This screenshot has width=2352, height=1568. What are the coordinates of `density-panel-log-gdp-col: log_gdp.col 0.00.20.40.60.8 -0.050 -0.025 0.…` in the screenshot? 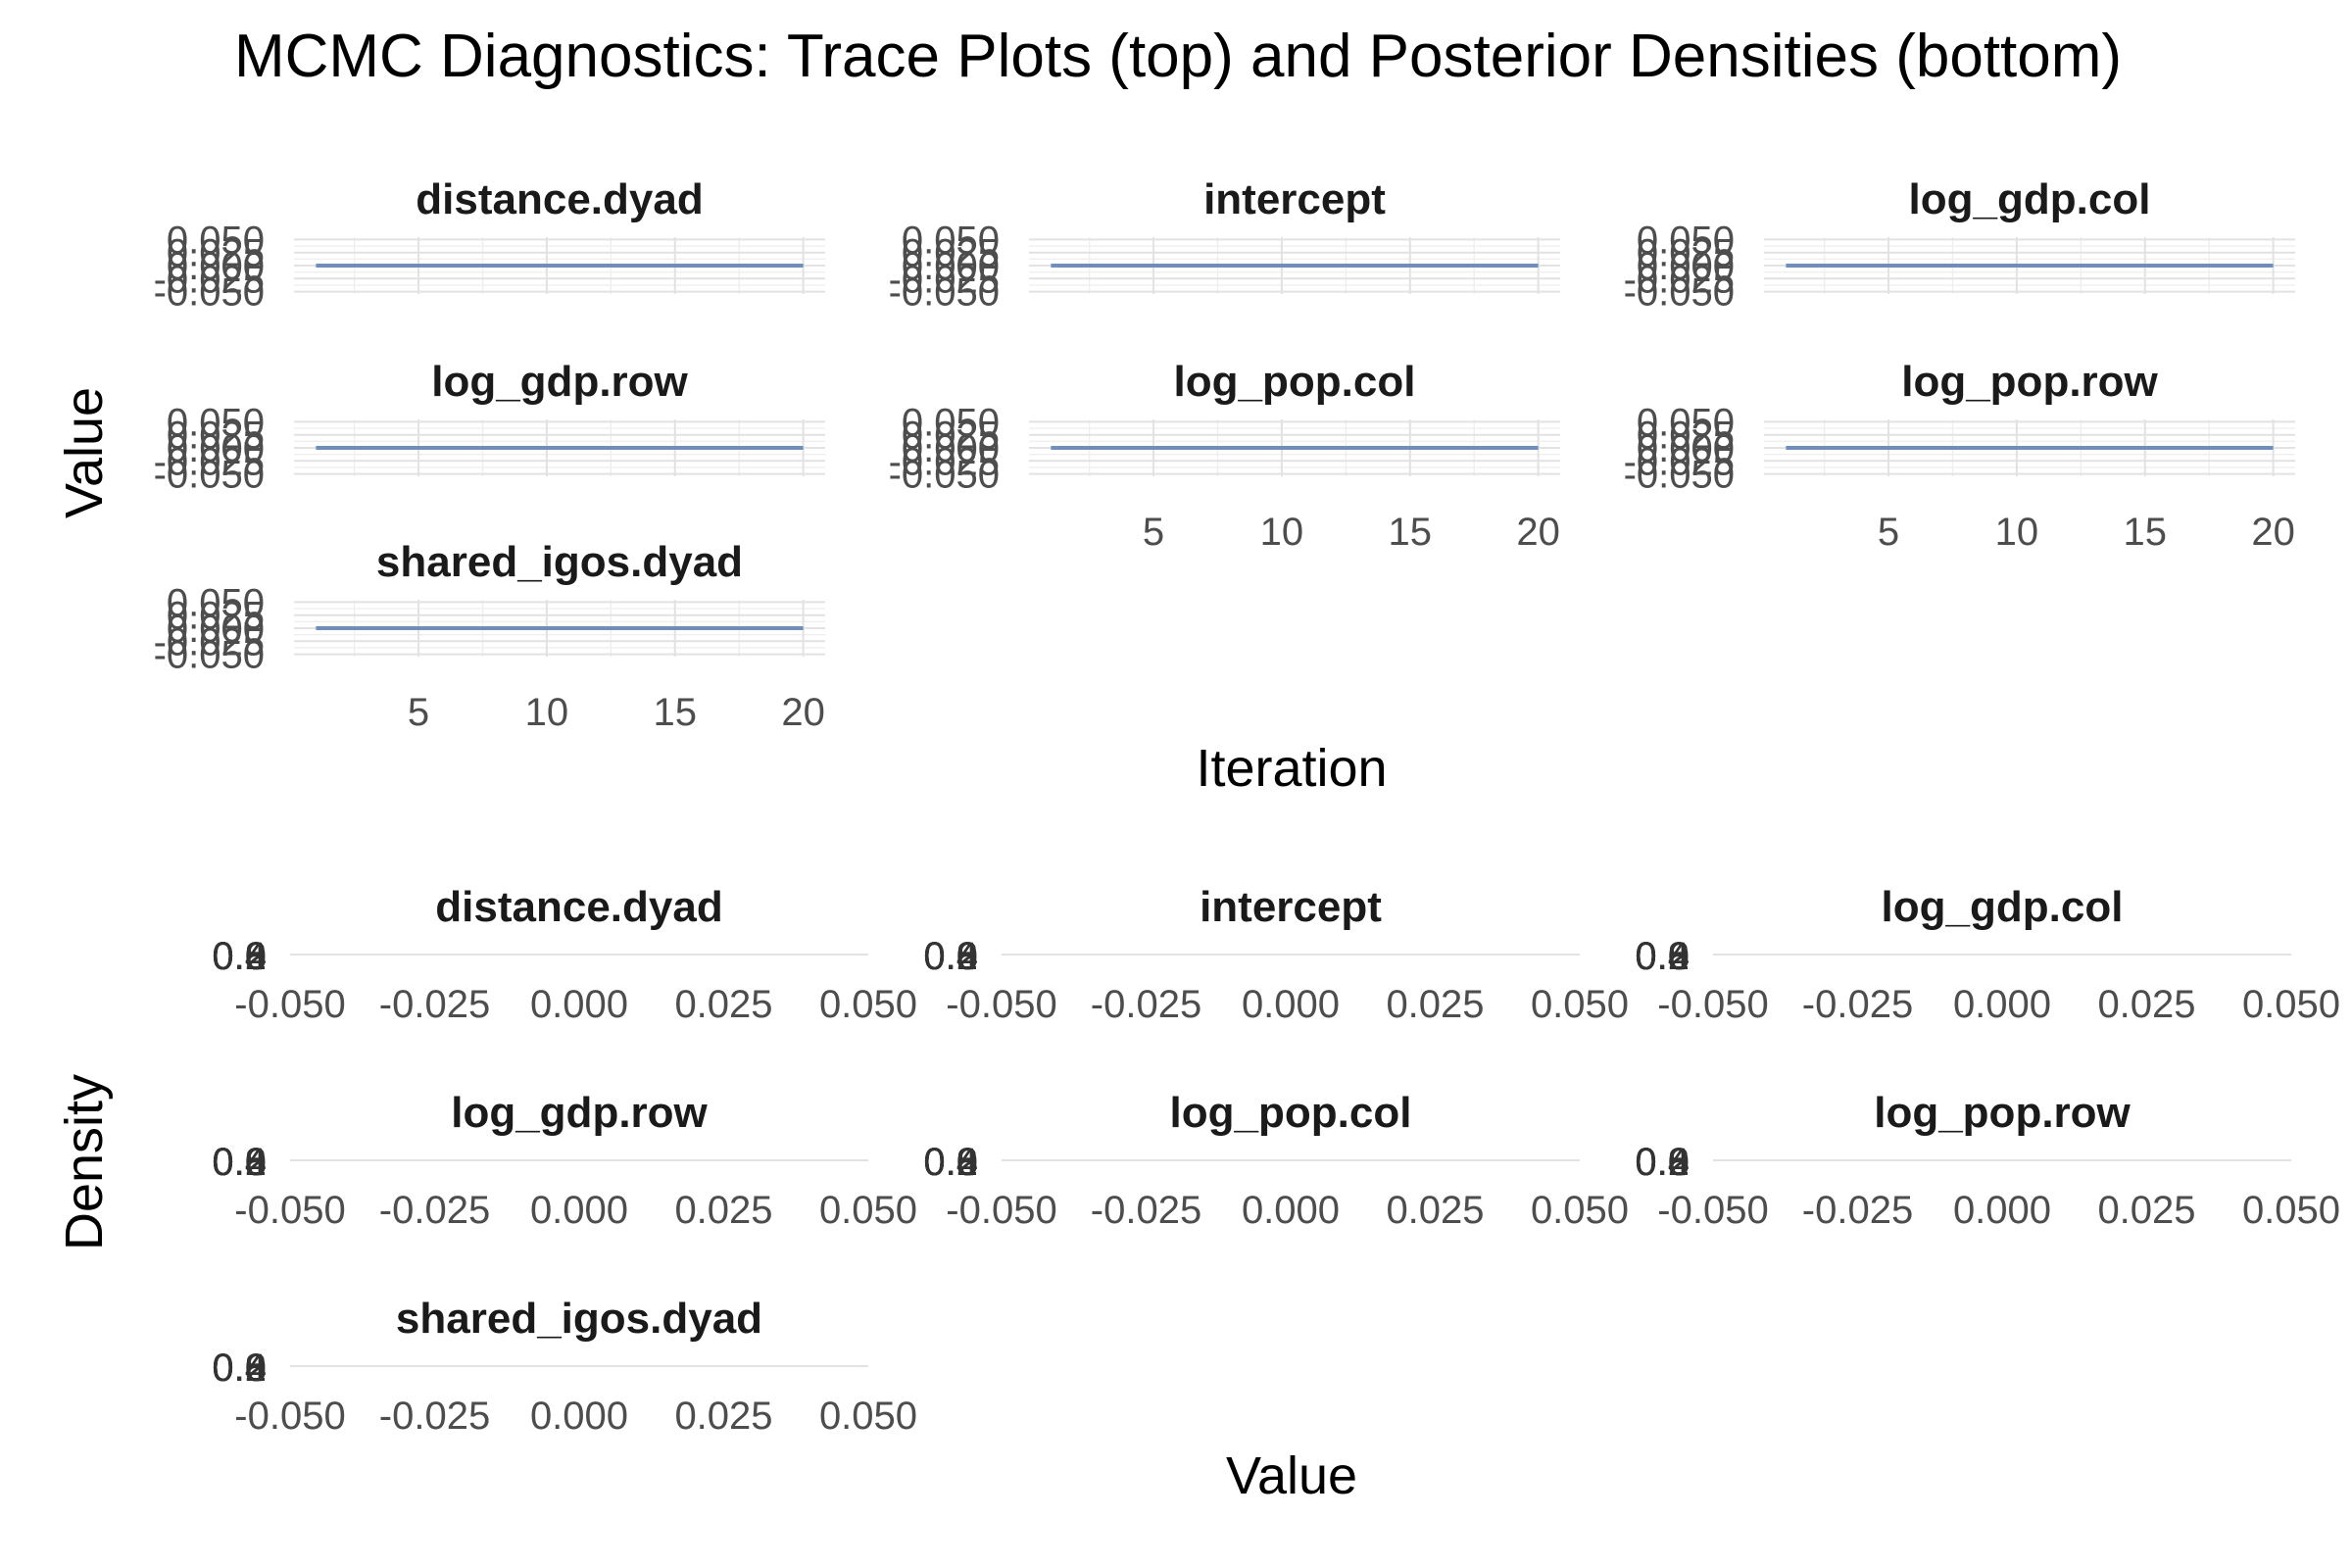 It's located at (1987, 954).